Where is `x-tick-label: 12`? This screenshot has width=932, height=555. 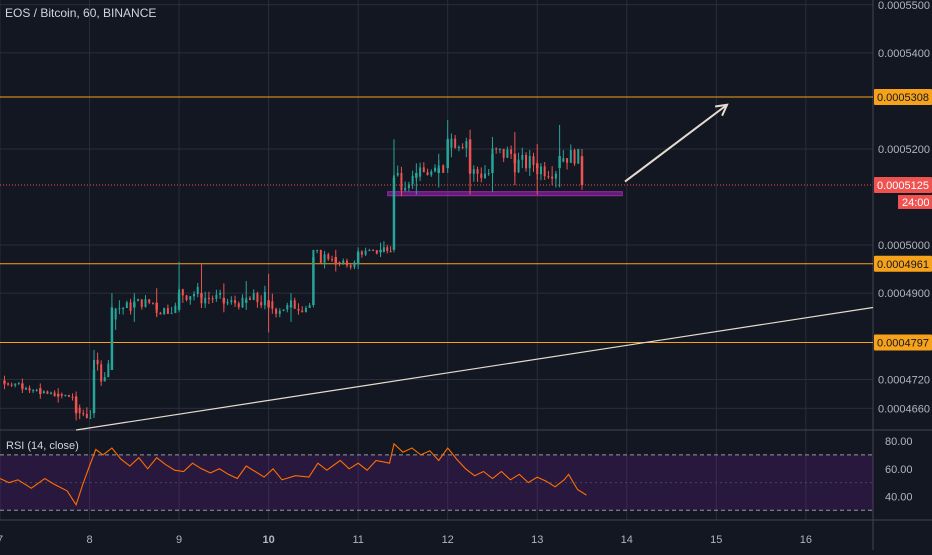
x-tick-label: 12 is located at coordinates (448, 540).